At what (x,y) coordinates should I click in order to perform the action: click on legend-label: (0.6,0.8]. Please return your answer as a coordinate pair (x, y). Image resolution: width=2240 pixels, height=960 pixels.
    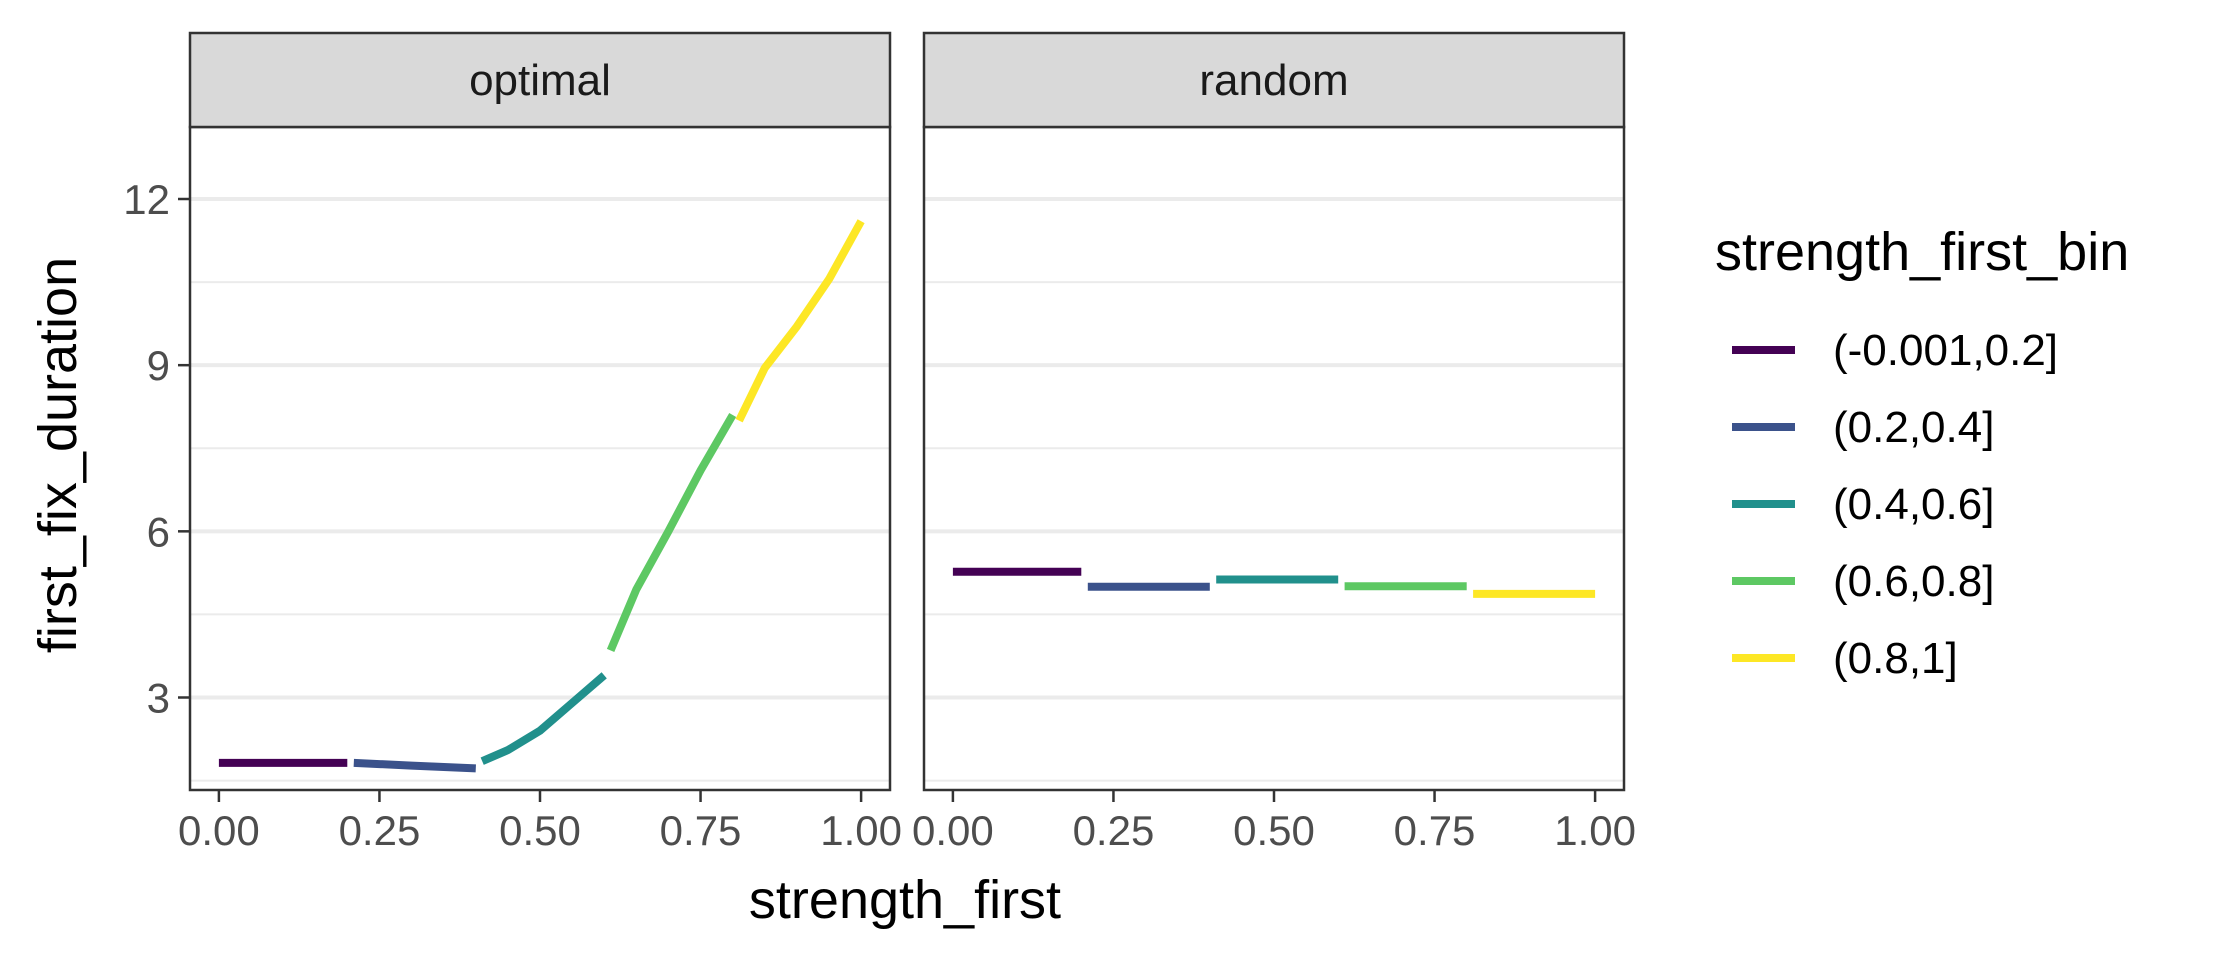
    Looking at the image, I should click on (1913, 581).